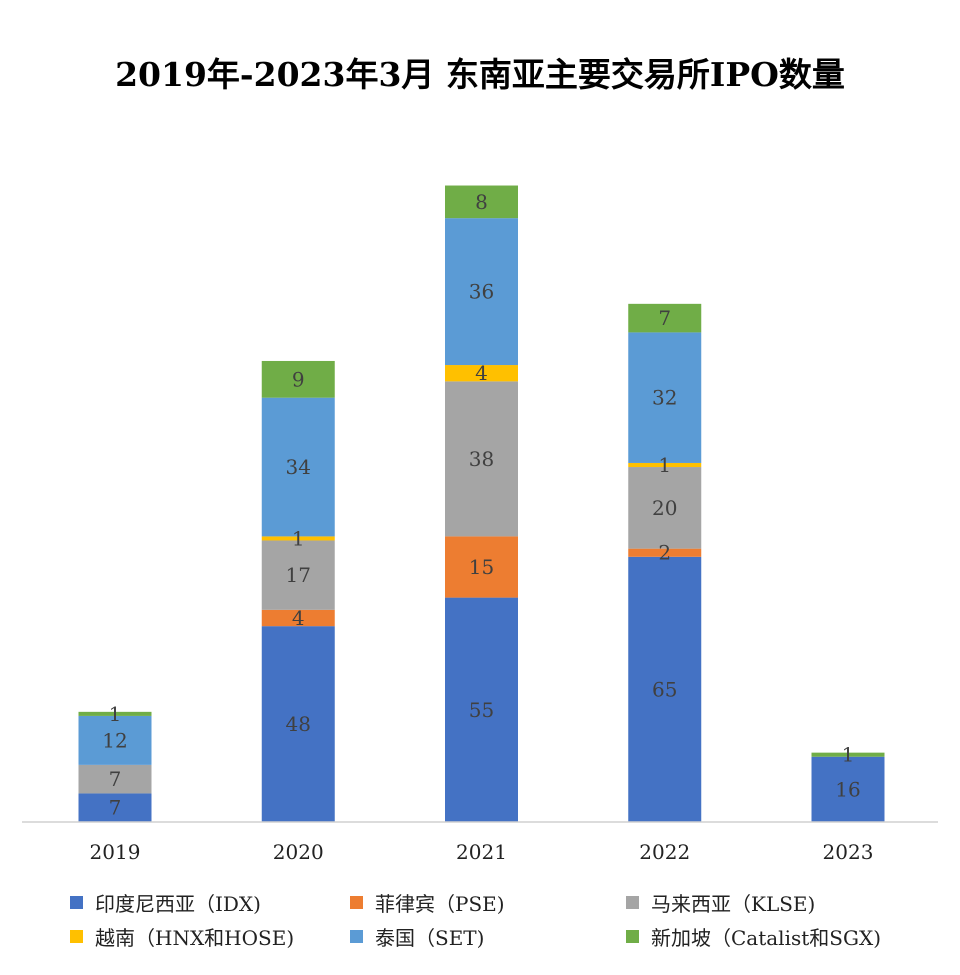  What do you see at coordinates (115, 852) in the screenshot?
I see `x-tick-label: 2019` at bounding box center [115, 852].